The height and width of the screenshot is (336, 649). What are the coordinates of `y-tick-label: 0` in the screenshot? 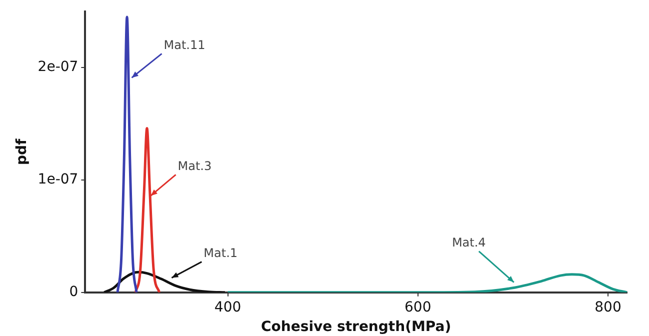 It's located at (73, 292).